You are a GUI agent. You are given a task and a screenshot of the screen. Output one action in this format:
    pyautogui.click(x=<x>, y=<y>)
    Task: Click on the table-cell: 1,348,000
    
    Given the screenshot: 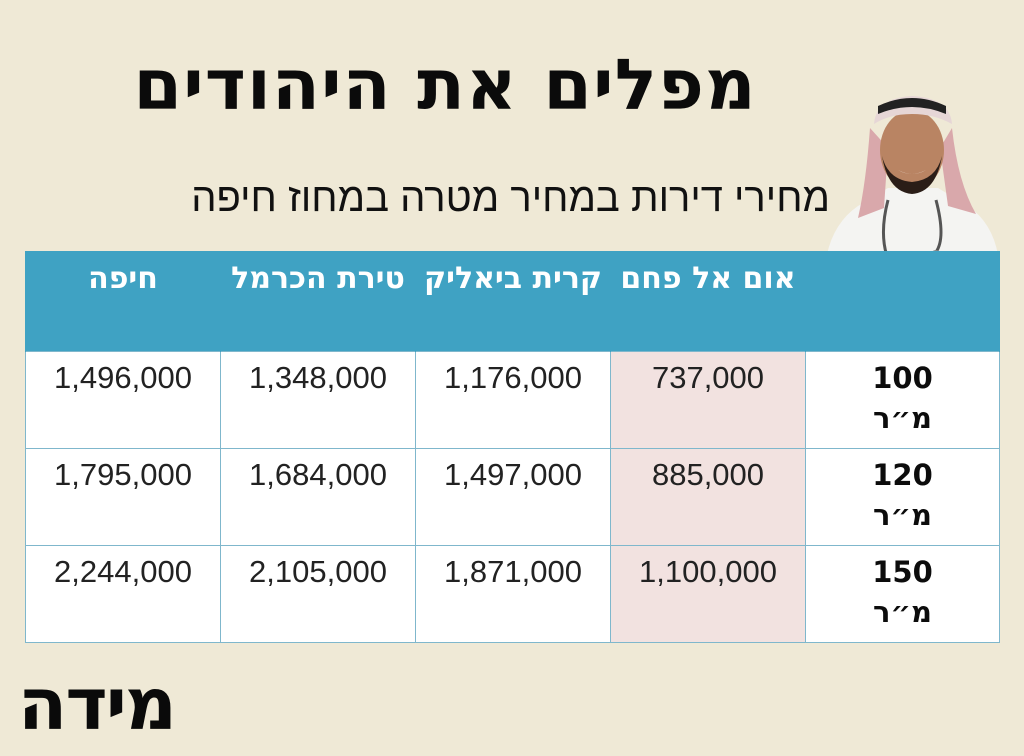 What is the action you would take?
    pyautogui.click(x=318, y=400)
    